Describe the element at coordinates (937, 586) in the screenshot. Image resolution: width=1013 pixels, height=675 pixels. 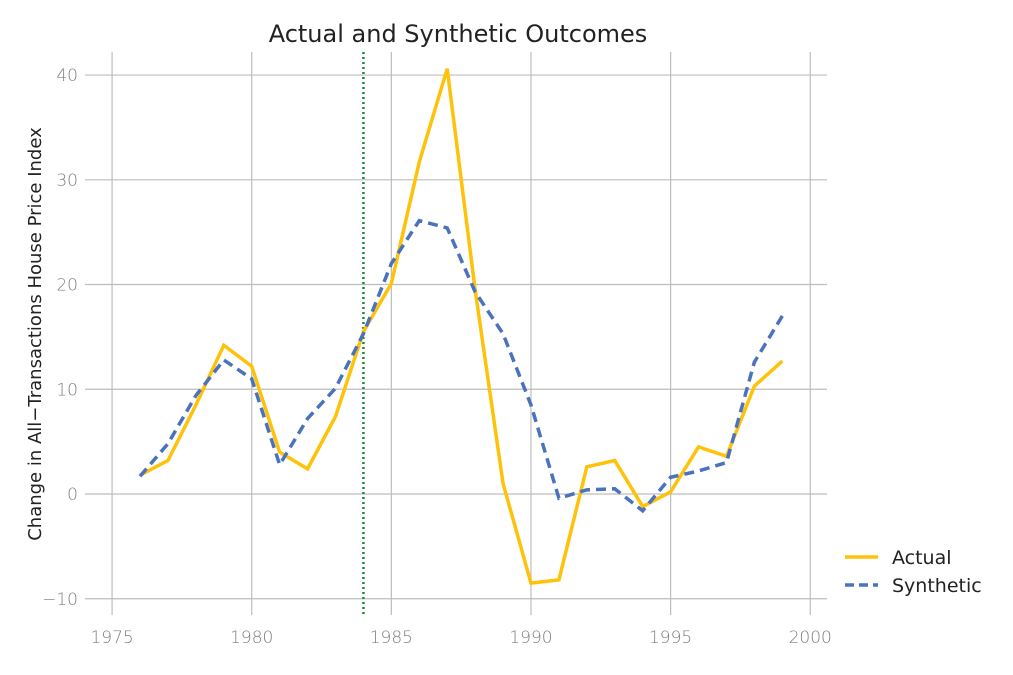
I see `legend-label-synthetic: Synthetic` at that location.